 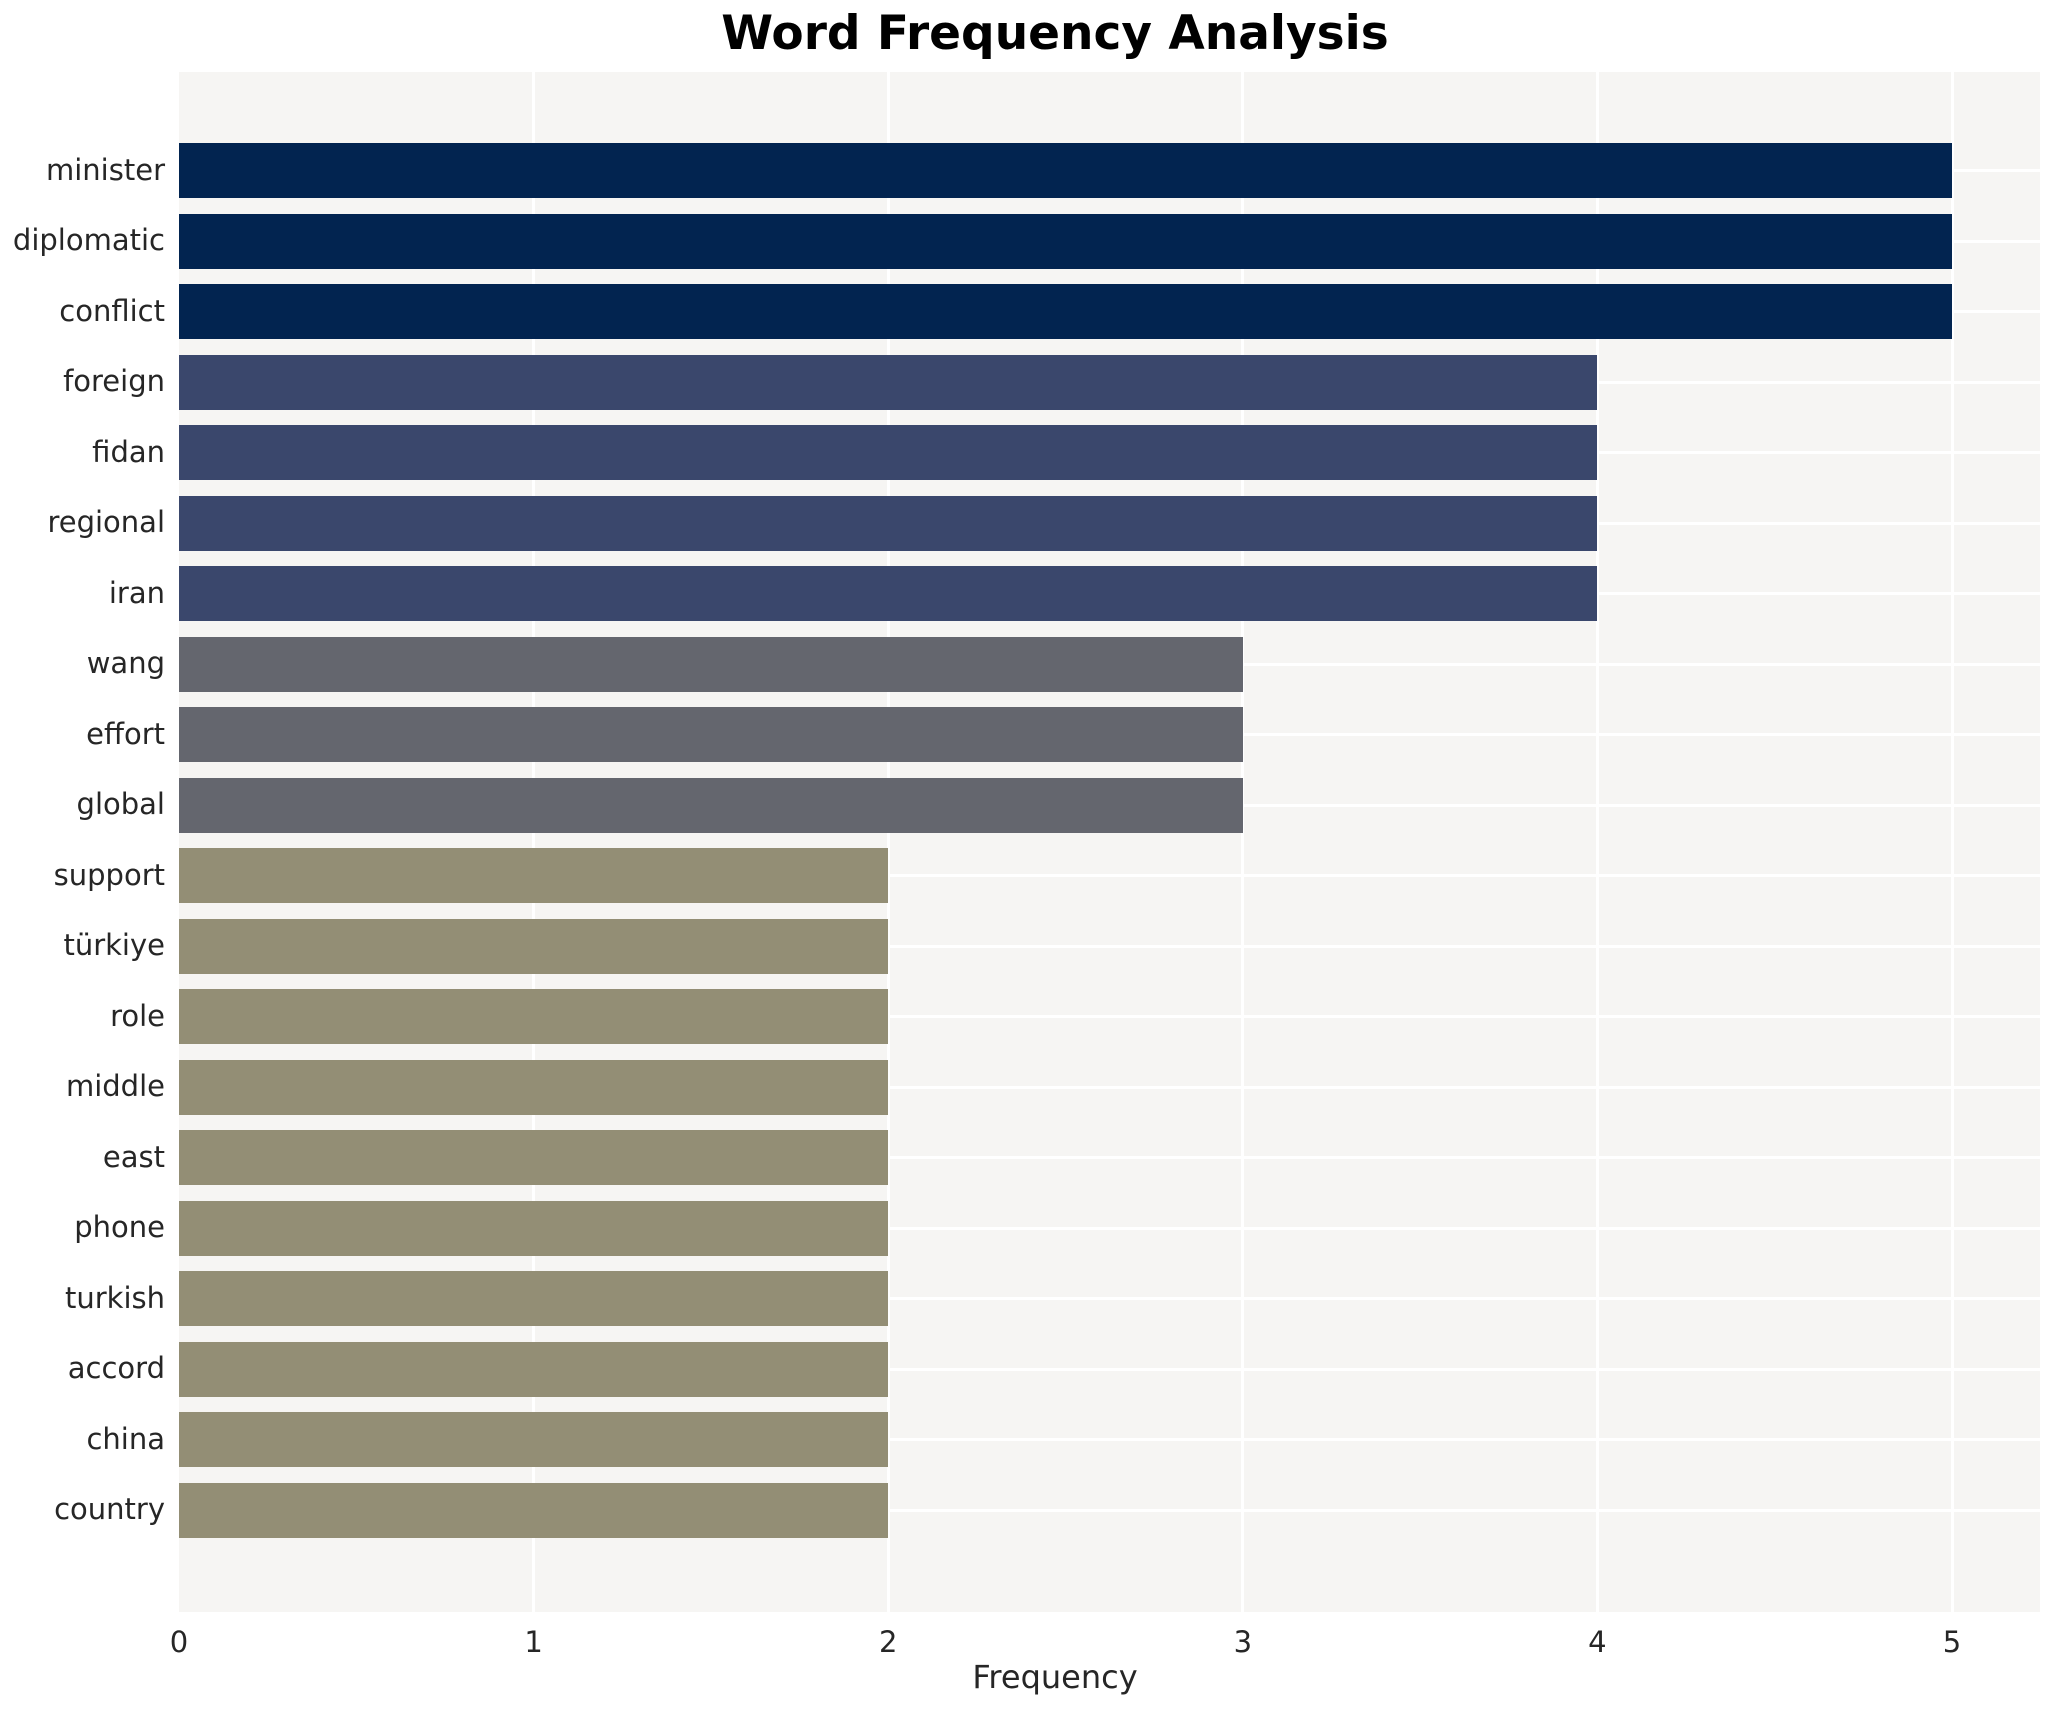 What do you see at coordinates (711, 734) in the screenshot?
I see `bar-effort` at bounding box center [711, 734].